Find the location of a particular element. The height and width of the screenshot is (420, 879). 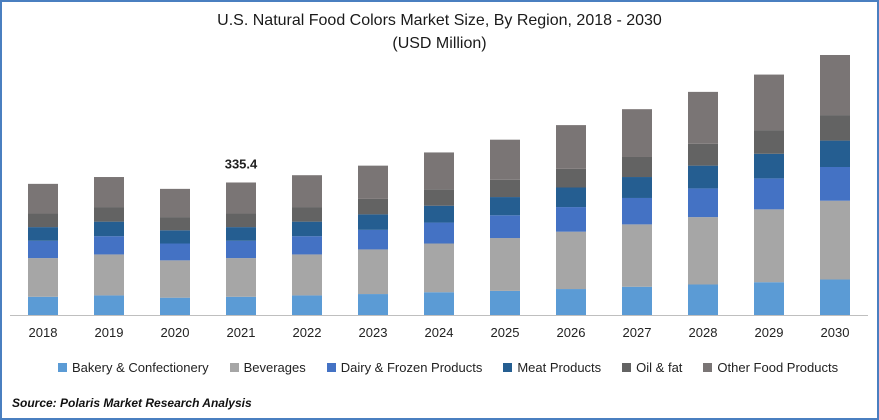

legend-item: Dairy & Frozen Products is located at coordinates (404, 367).